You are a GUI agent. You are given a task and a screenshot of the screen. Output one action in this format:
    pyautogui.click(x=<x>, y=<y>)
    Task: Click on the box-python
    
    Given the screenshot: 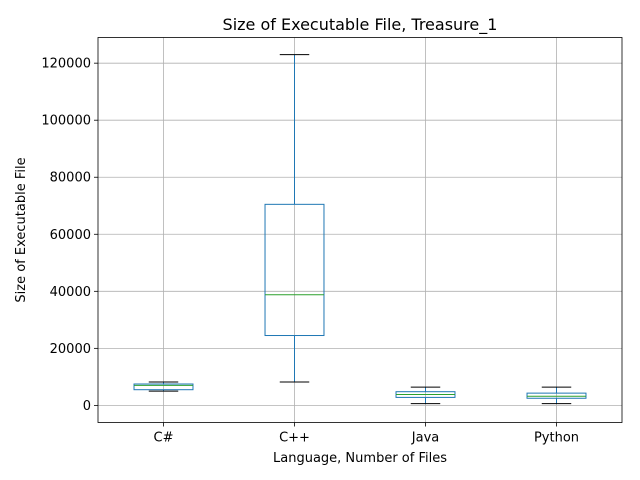 What is the action you would take?
    pyautogui.click(x=556, y=395)
    